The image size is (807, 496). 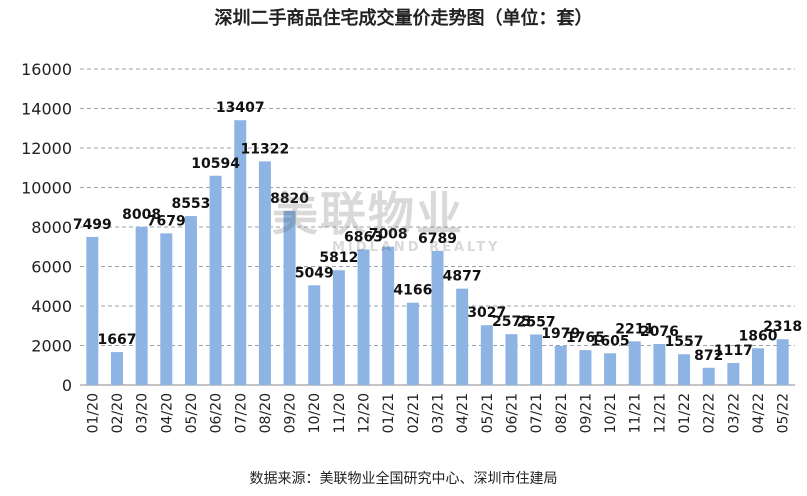 I want to click on data-label: 4877, so click(x=462, y=277).